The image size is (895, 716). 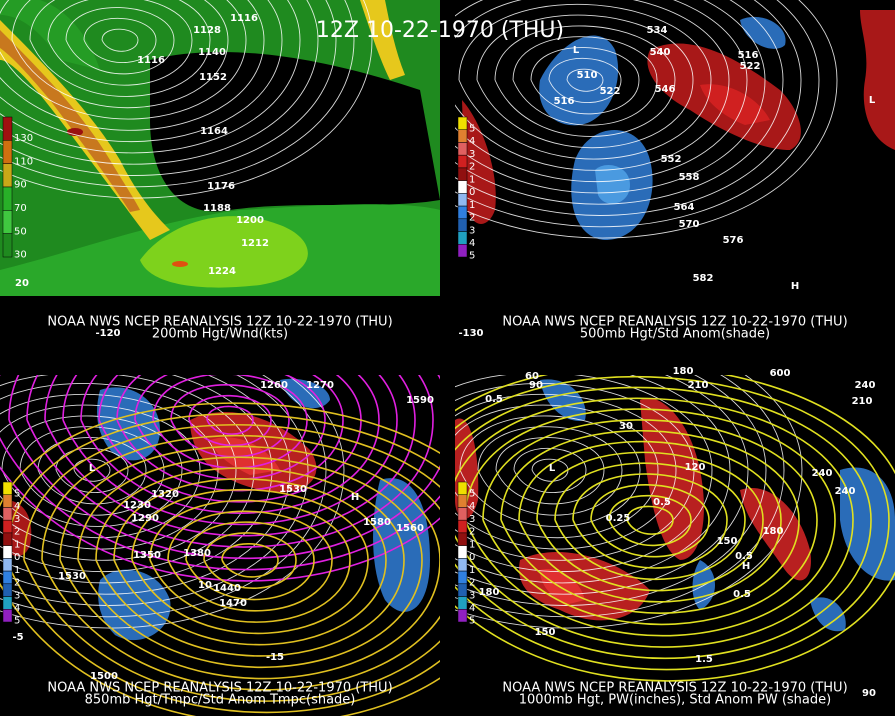 I want to click on panel-subtitle: 850mb Hgt/Tmpc/Std Anom Tmpc(shade), so click(x=220, y=700).